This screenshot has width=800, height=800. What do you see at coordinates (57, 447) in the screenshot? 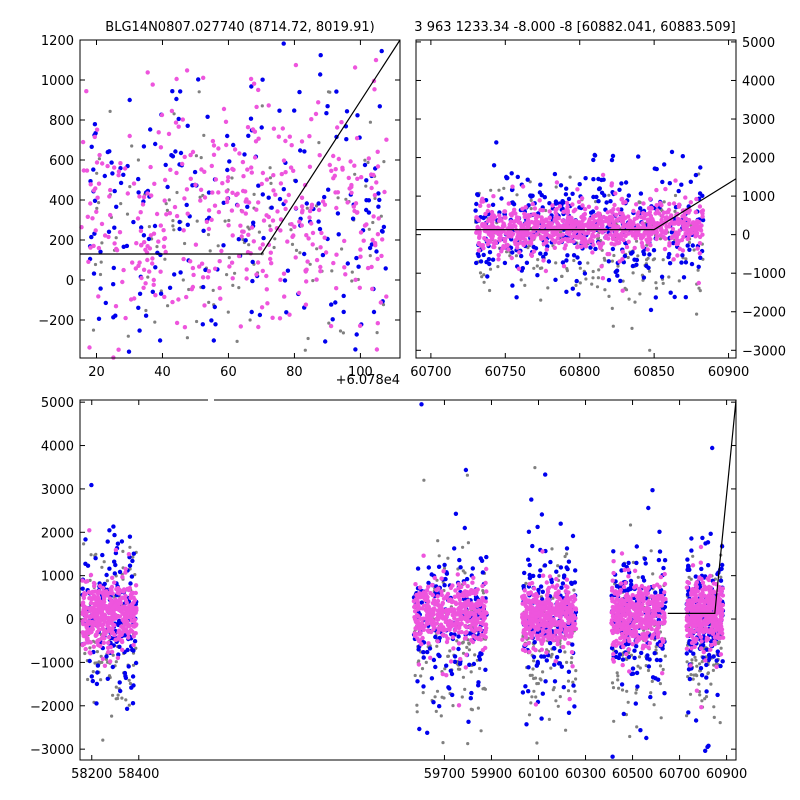
I see `bottom-ytick-label: 4000` at bounding box center [57, 447].